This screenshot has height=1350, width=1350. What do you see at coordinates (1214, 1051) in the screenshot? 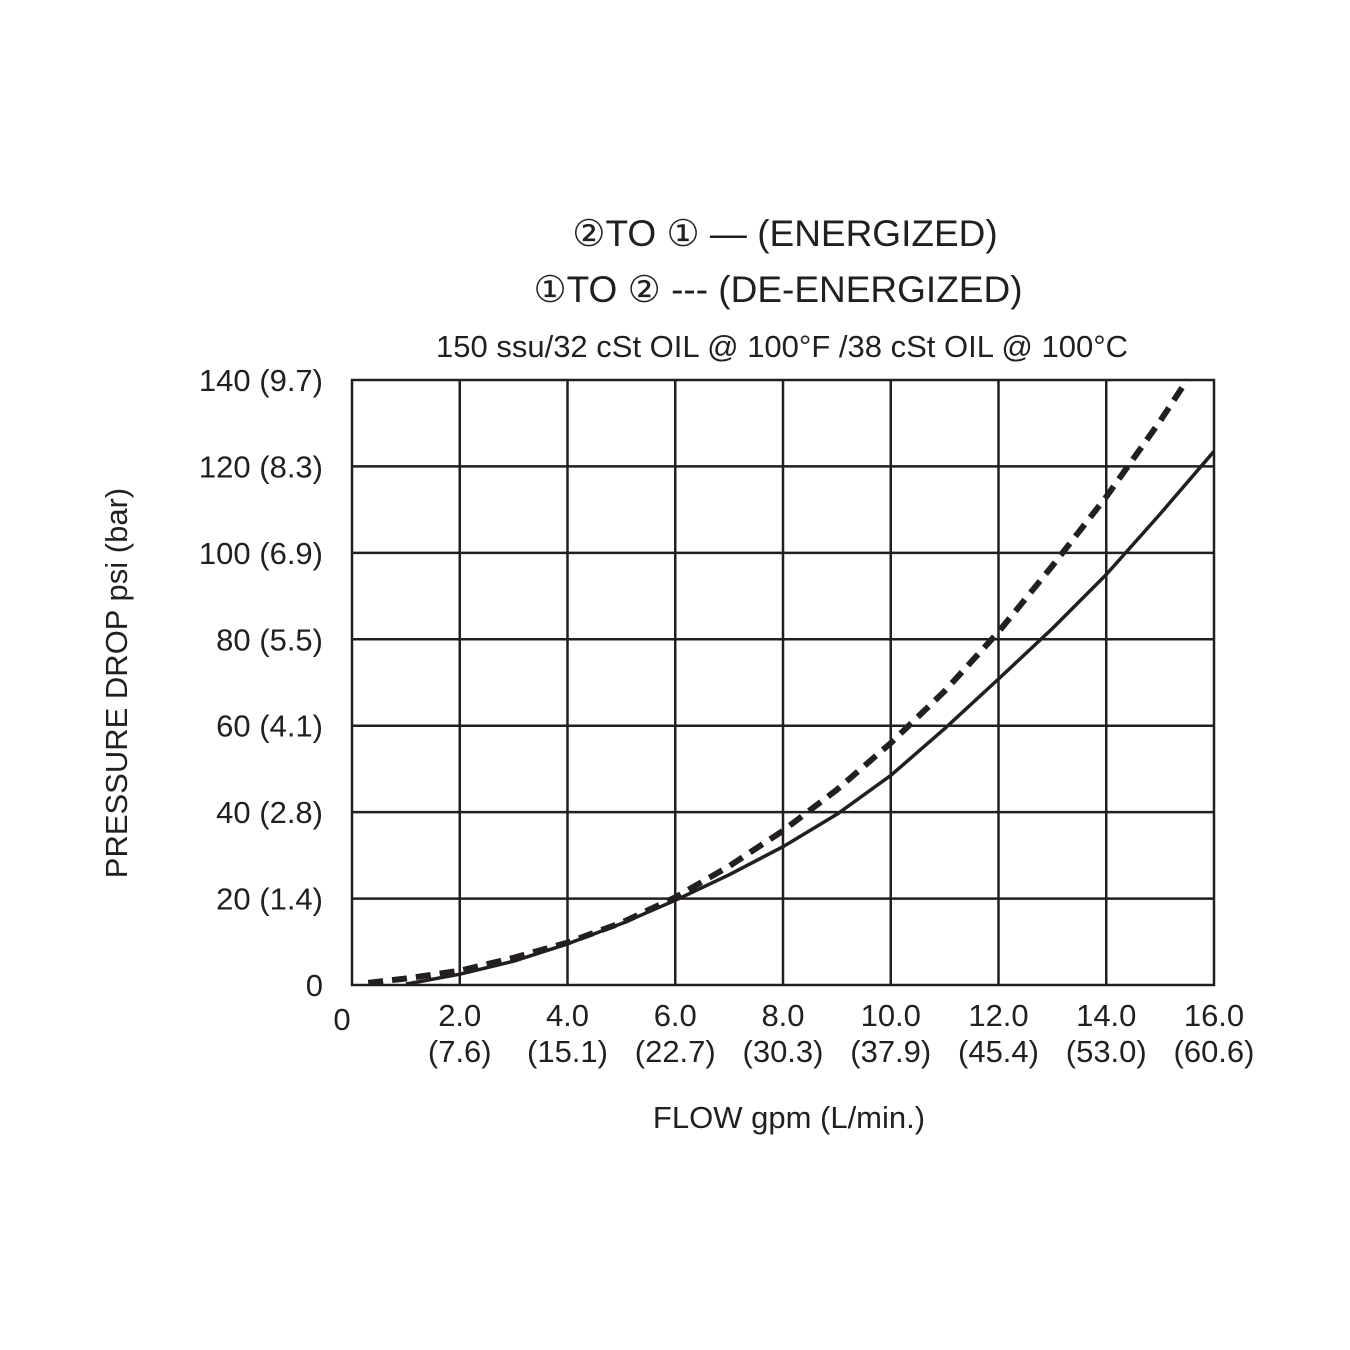
I see `x-tick-sublabel: (60.6)` at bounding box center [1214, 1051].